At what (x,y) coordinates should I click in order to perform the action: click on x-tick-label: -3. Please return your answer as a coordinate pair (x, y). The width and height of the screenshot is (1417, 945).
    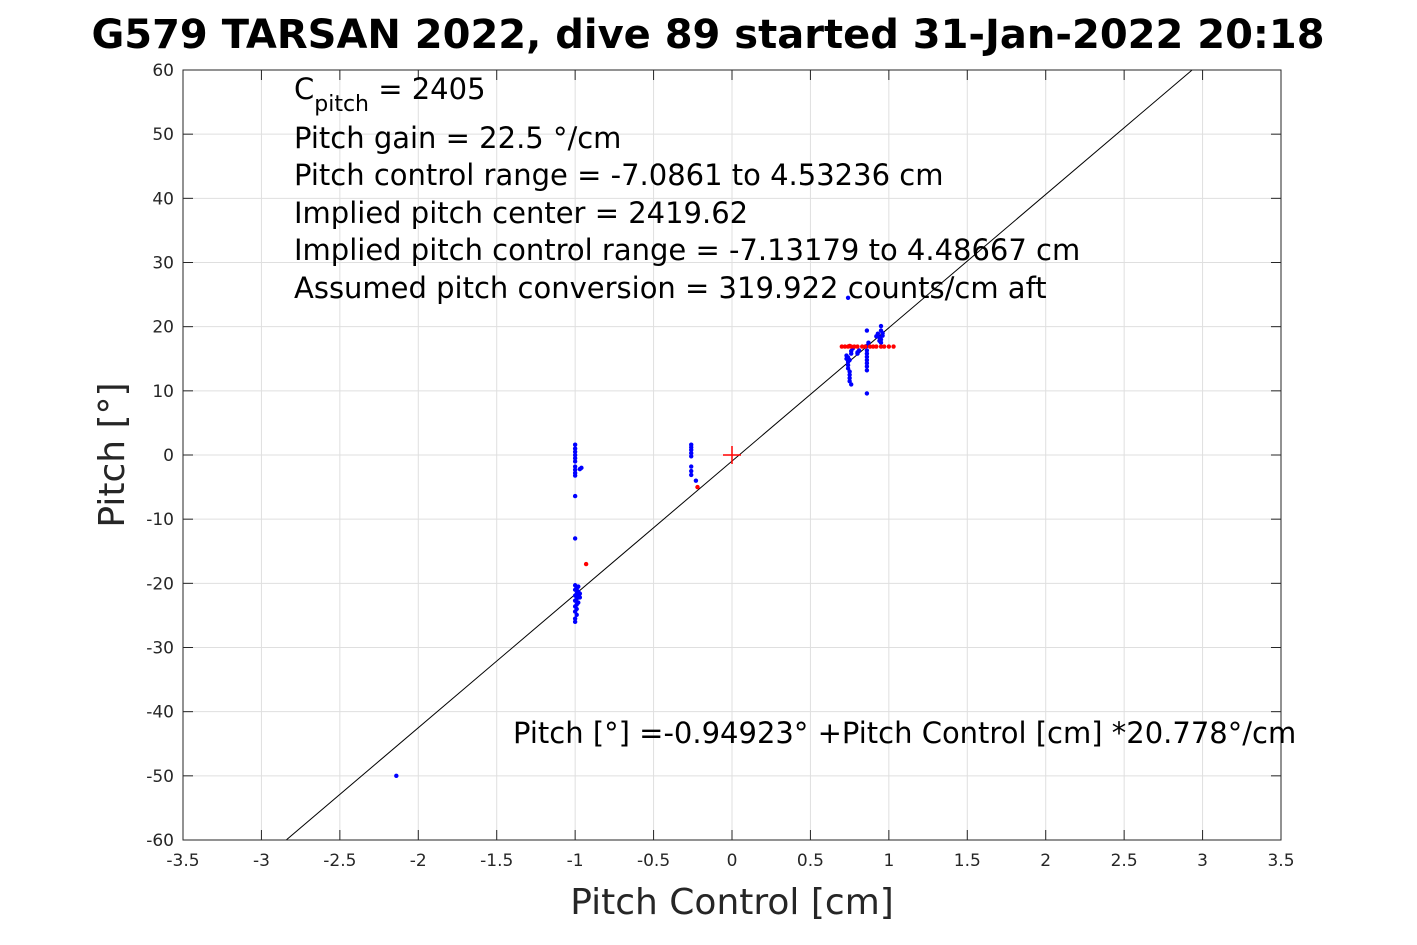
    Looking at the image, I should click on (261, 861).